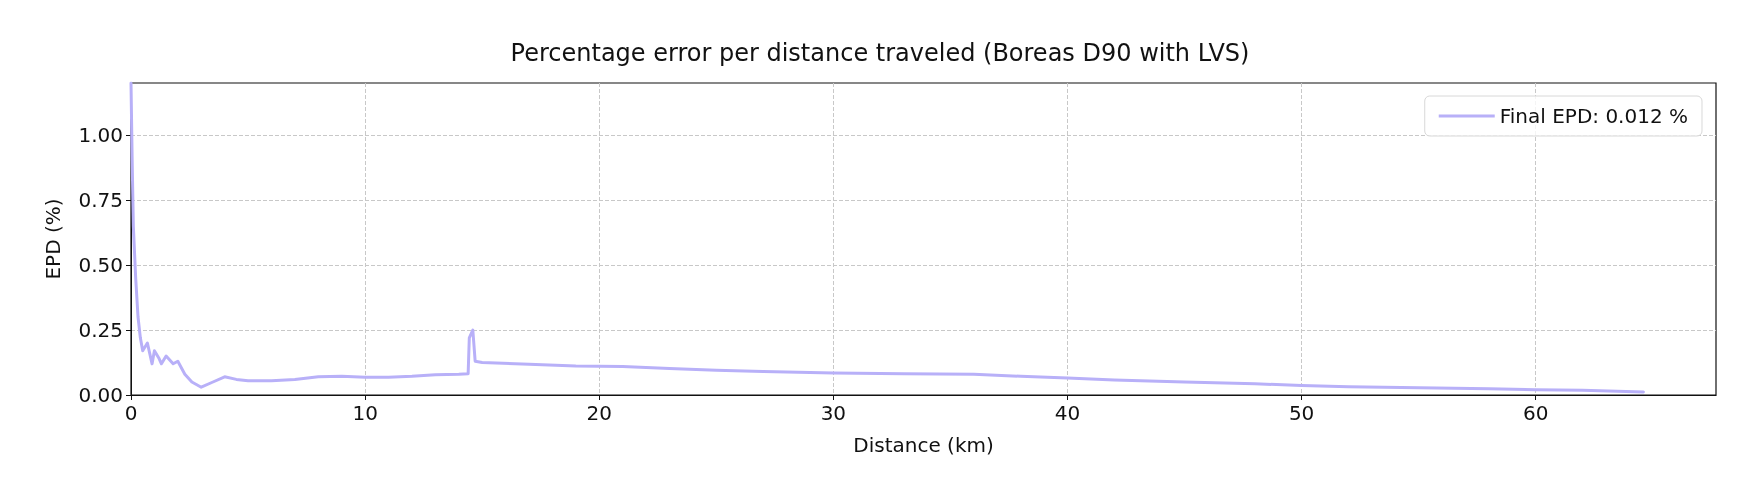 Image resolution: width=1760 pixels, height=499 pixels. Describe the element at coordinates (833, 413) in the screenshot. I see `x-tick-label: 30` at that location.